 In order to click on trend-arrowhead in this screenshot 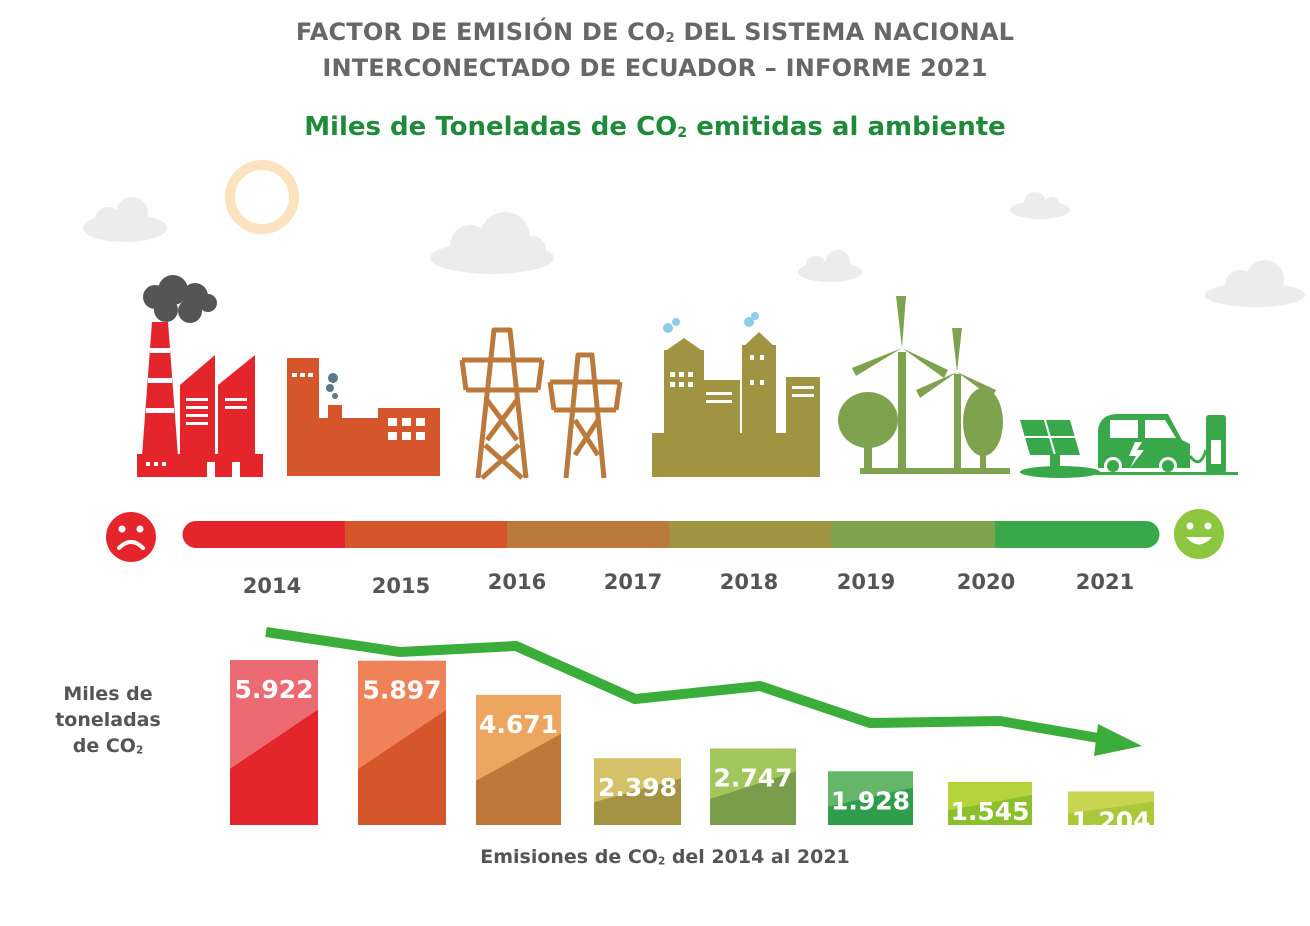, I will do `click(1118, 740)`.